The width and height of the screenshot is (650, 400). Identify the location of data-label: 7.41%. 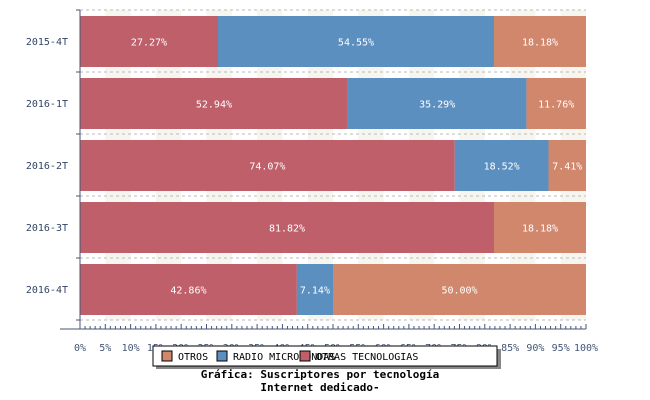
(567, 167).